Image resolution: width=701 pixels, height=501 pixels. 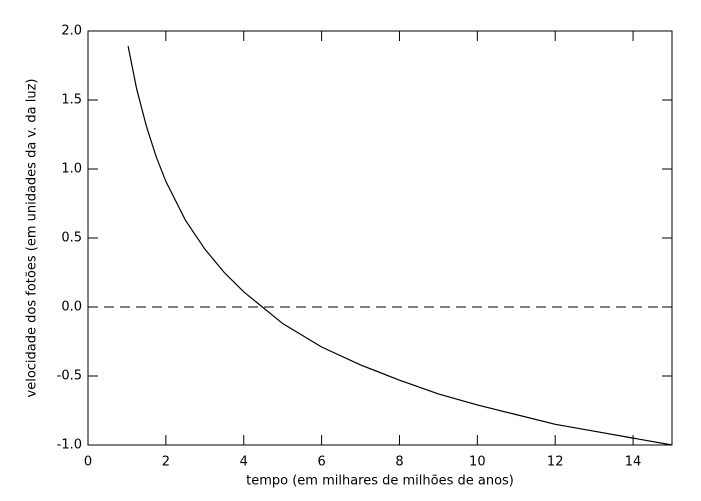 I want to click on y-tick-label: 0.5, so click(x=71, y=238).